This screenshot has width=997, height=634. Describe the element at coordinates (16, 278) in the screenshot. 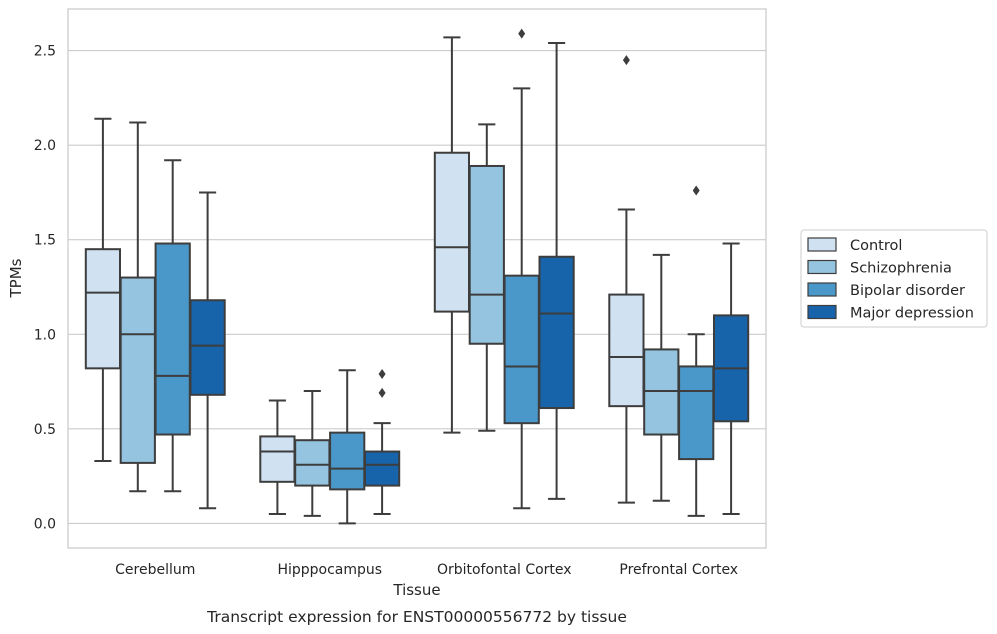

I see `y-axis-label: TPMs` at that location.